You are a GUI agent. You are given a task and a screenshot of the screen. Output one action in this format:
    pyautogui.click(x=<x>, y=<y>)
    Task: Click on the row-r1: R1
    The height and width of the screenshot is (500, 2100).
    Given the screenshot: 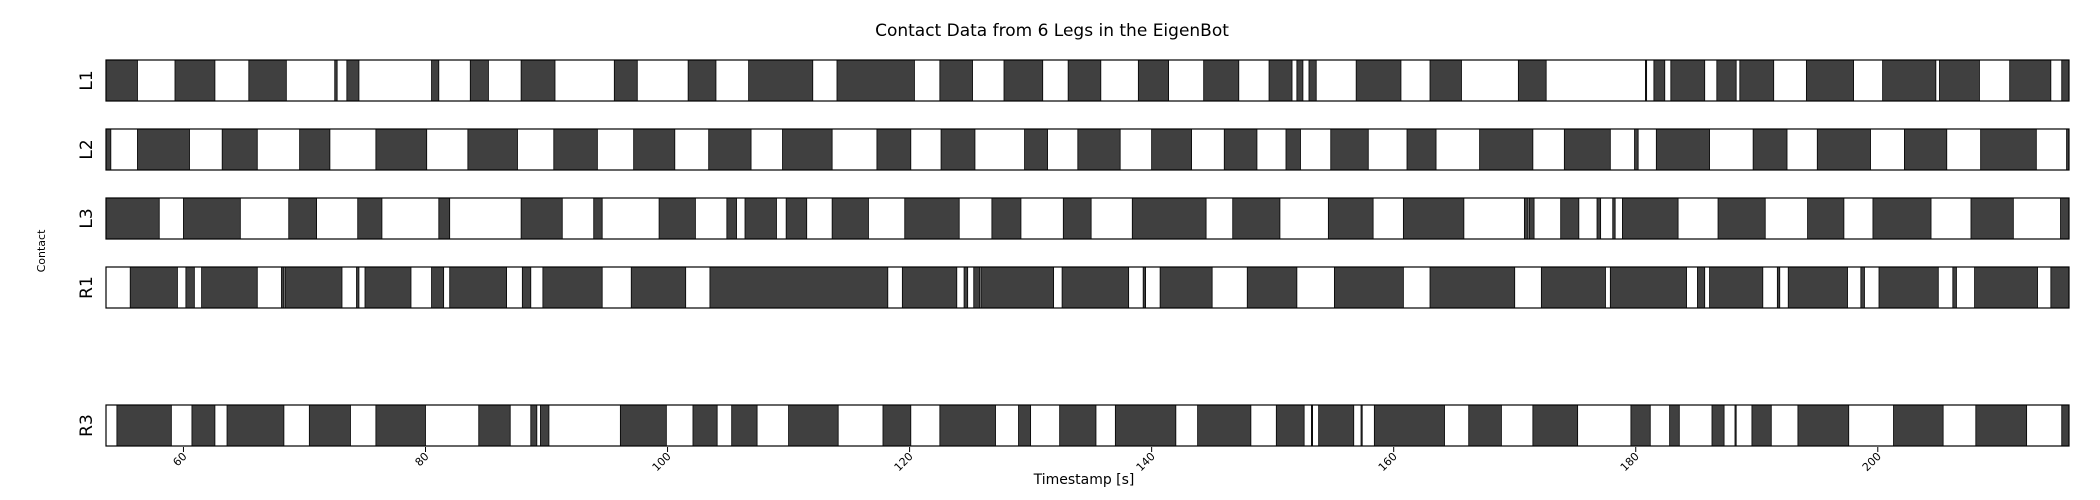 What is the action you would take?
    pyautogui.click(x=1073, y=287)
    